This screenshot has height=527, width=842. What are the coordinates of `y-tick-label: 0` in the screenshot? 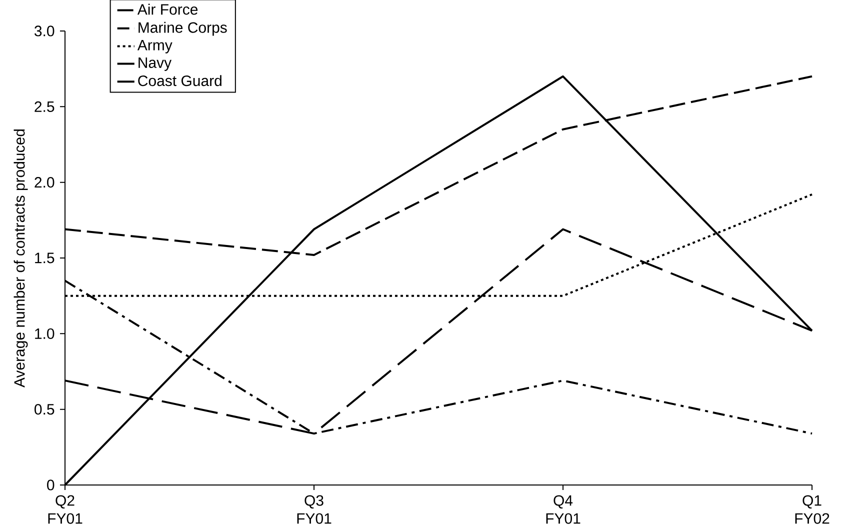 It's located at (50, 485).